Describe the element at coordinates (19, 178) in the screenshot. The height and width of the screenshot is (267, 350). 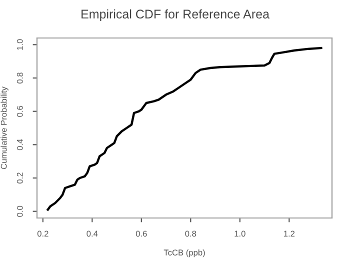
I see `y-tick-label: 0.2` at that location.